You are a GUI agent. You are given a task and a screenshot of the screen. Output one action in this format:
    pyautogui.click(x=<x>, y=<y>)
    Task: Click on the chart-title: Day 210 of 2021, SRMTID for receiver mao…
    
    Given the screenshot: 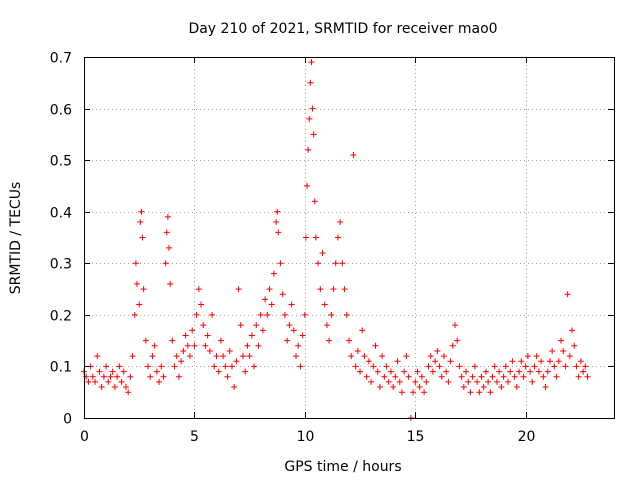 What is the action you would take?
    pyautogui.click(x=342, y=29)
    